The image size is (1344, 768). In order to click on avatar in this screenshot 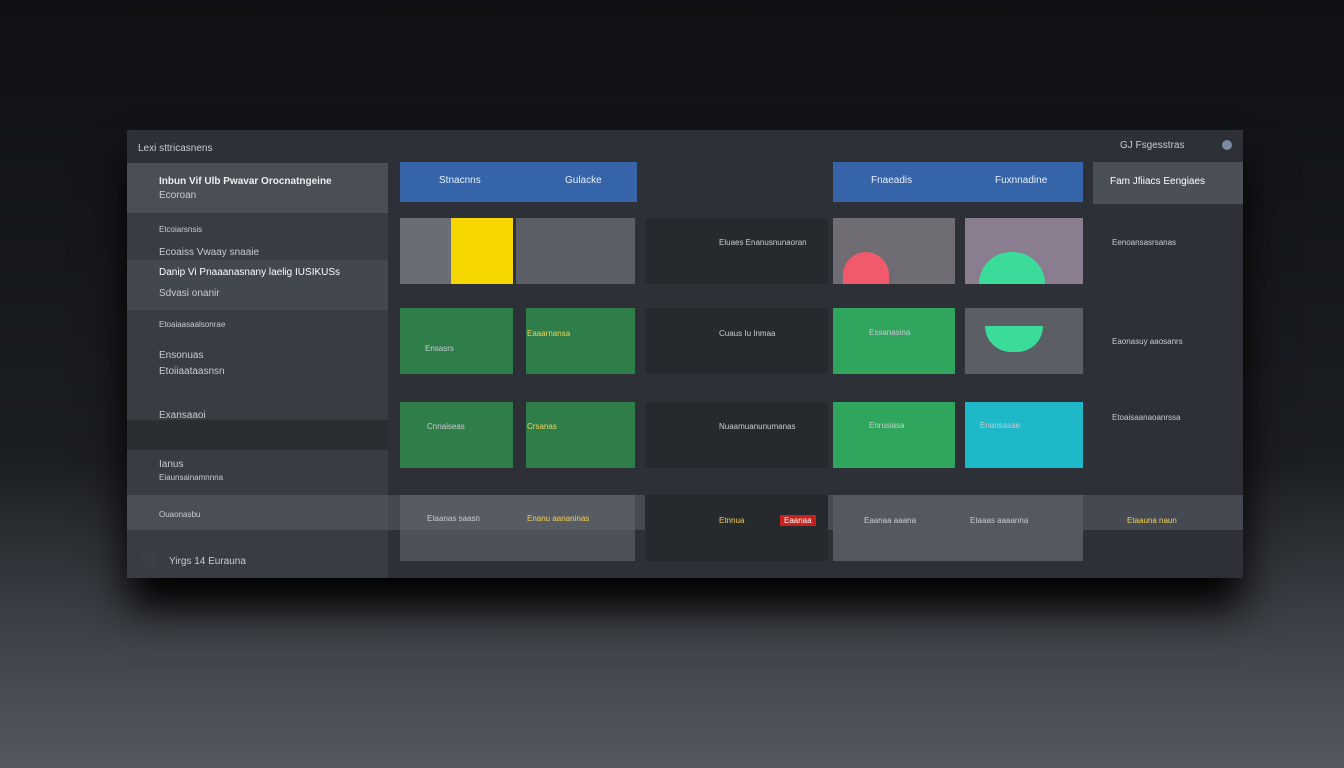, I will do `click(1227, 145)`.